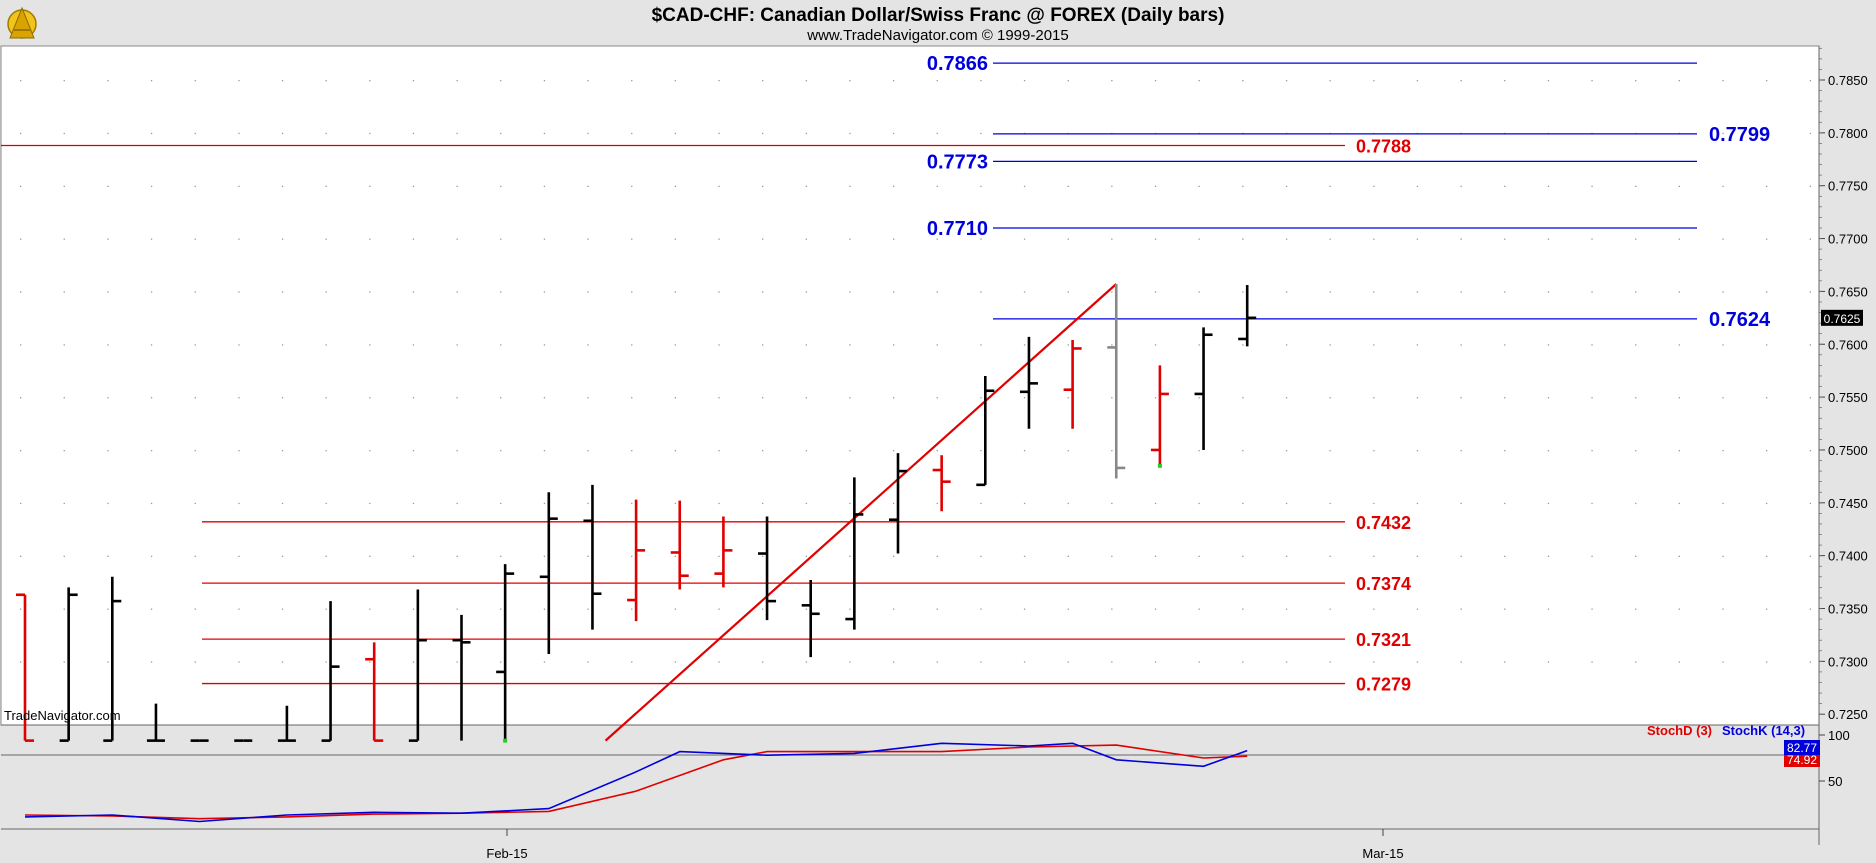 The image size is (1876, 863). What do you see at coordinates (957, 229) in the screenshot?
I see `level-label: 0.7710` at bounding box center [957, 229].